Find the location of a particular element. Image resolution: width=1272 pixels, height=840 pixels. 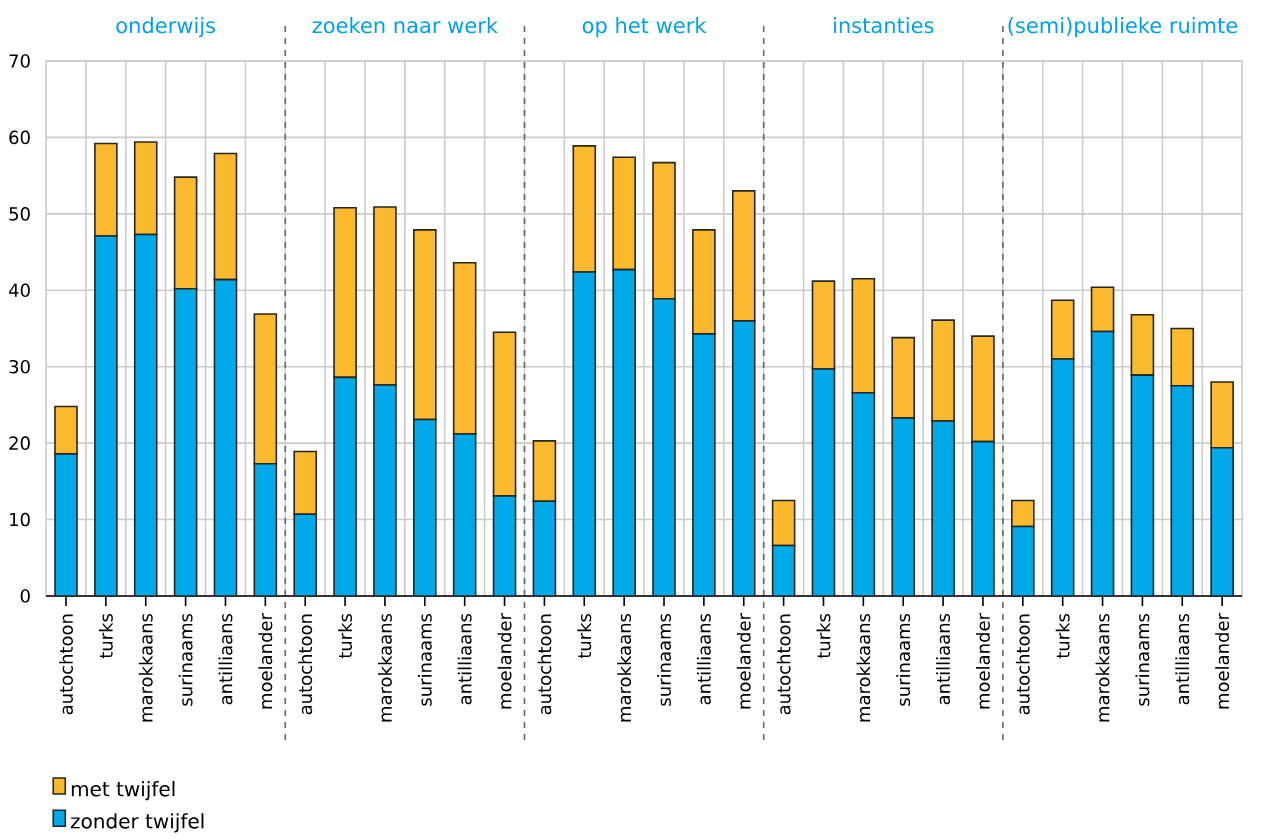

legend-label: met twijfel is located at coordinates (123, 790).